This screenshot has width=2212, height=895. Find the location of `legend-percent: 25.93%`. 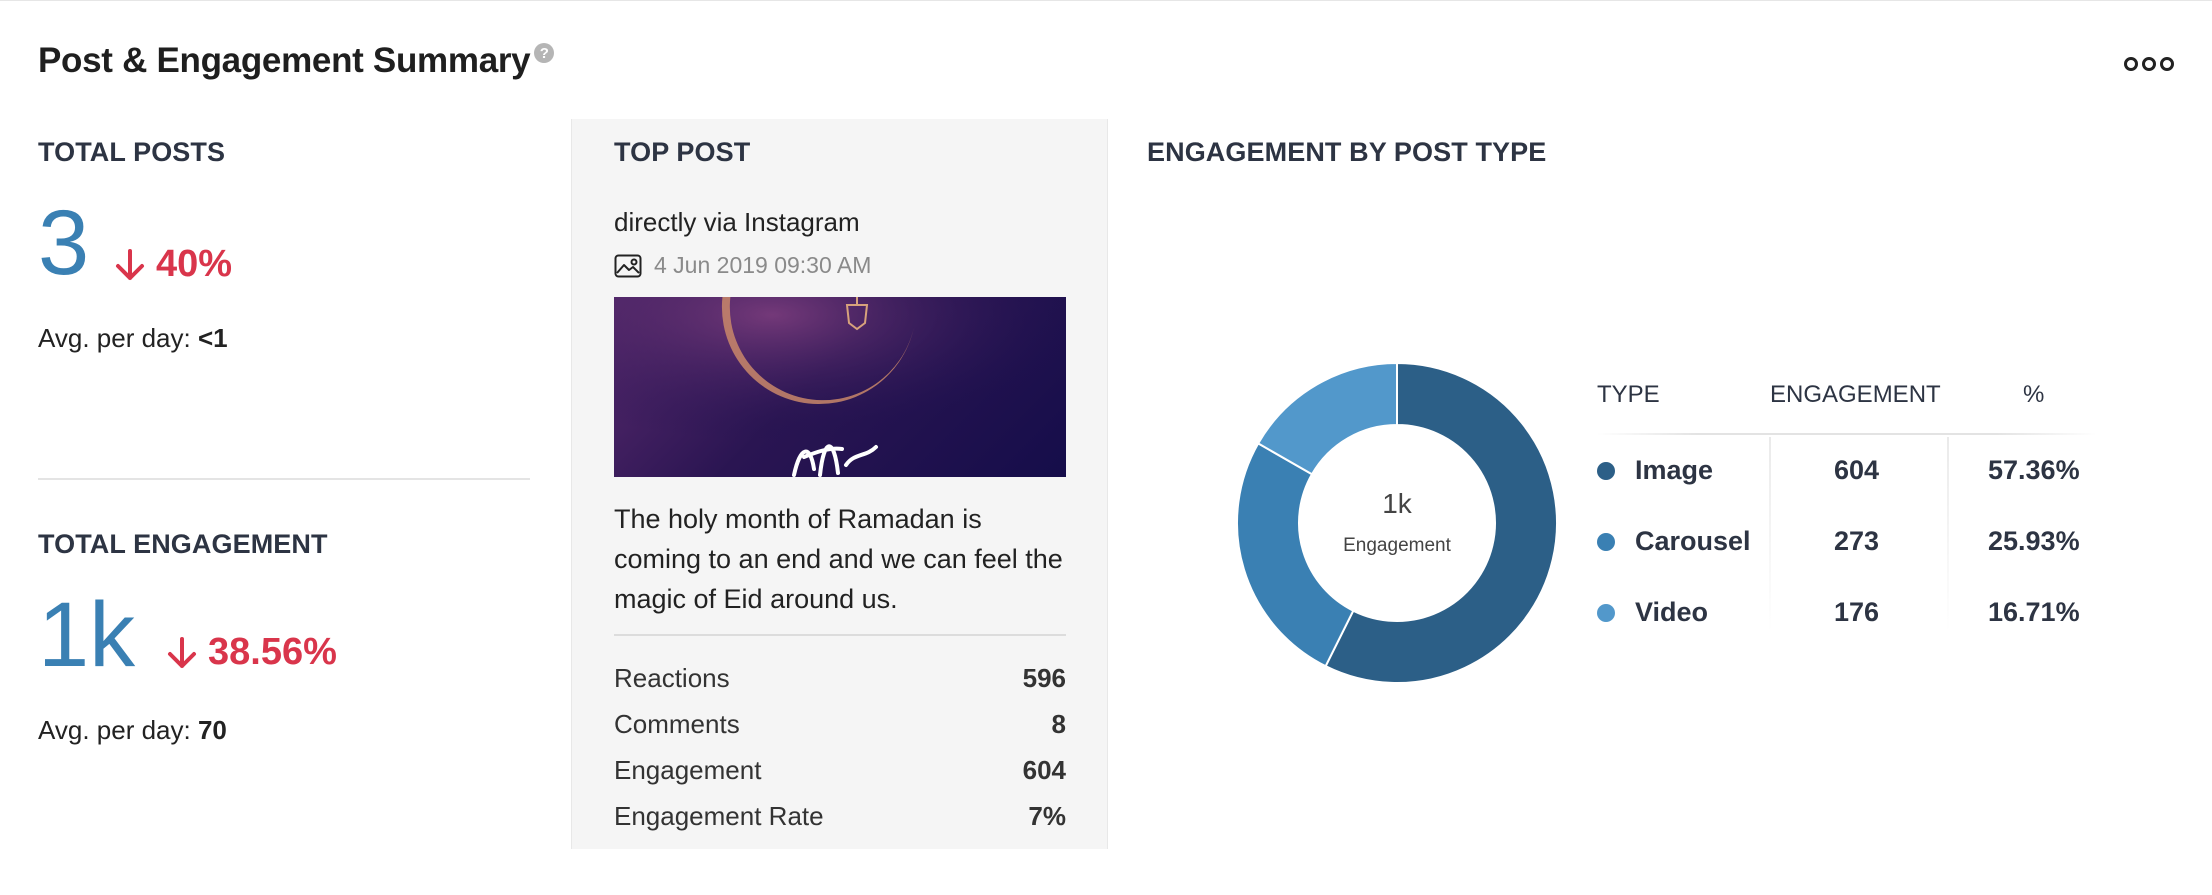

legend-percent: 25.93% is located at coordinates (2034, 541).